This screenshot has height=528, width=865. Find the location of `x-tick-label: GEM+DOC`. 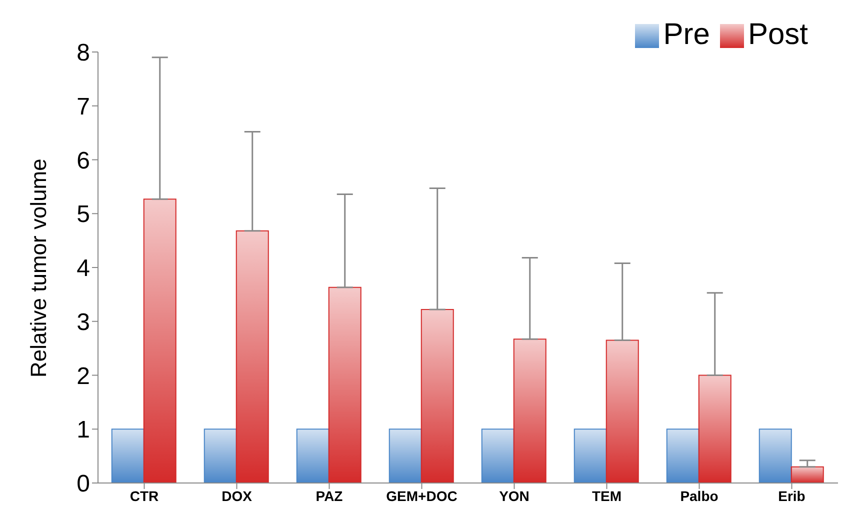

x-tick-label: GEM+DOC is located at coordinates (422, 496).